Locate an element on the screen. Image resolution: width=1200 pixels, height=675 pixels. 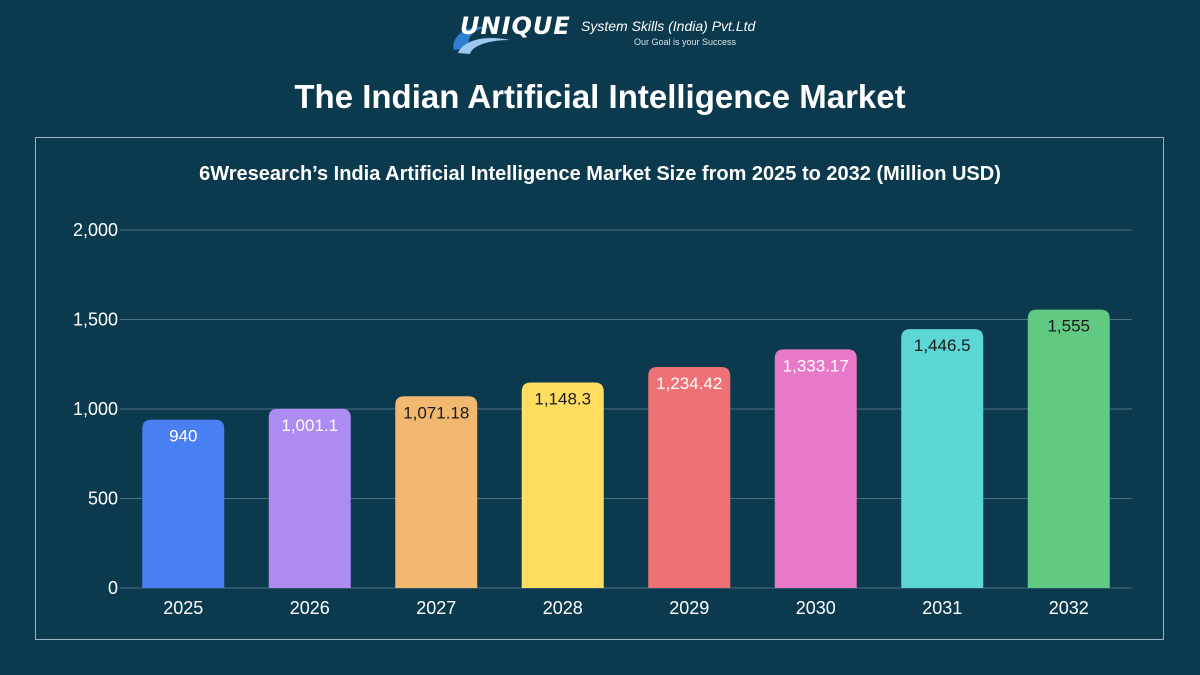
x-tick-label-2030: 2030 is located at coordinates (816, 608).